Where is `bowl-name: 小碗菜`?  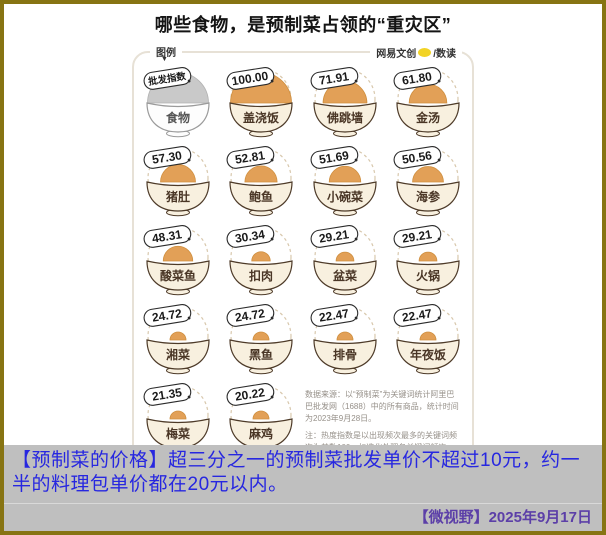 bowl-name: 小碗菜 is located at coordinates (345, 196).